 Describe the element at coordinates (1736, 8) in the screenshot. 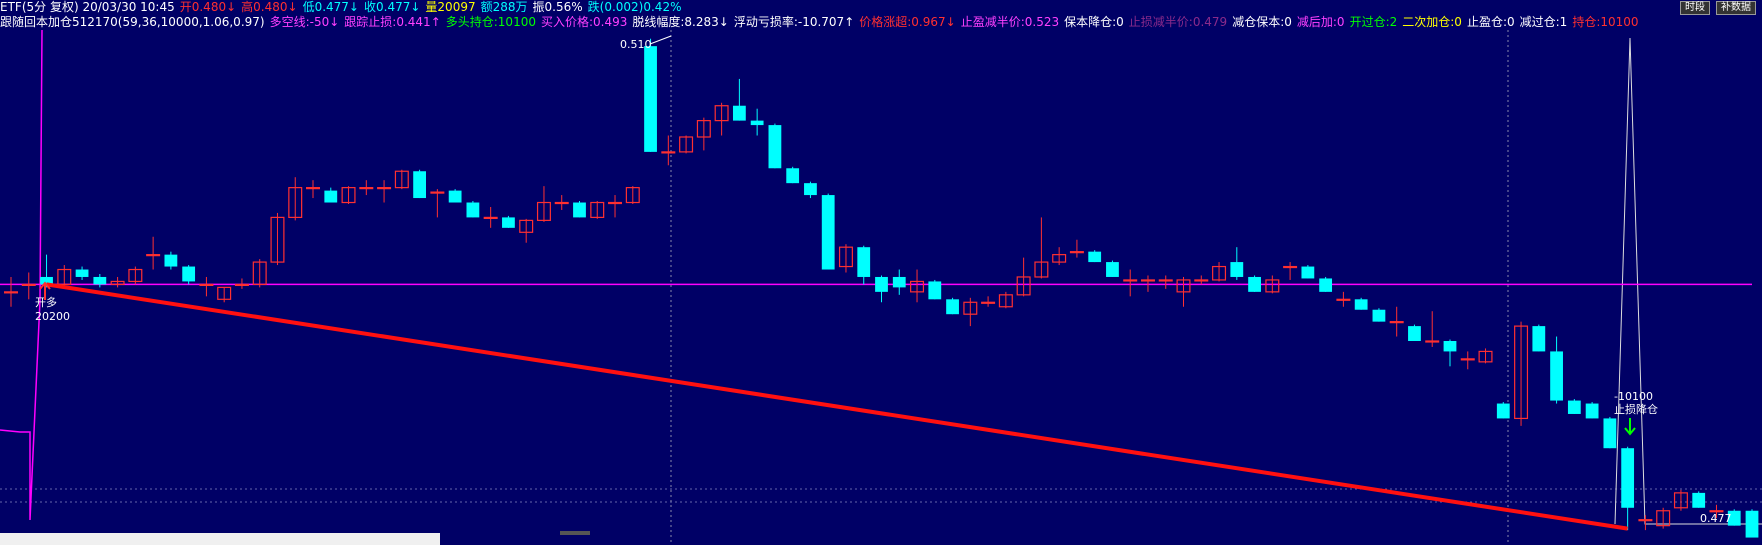

I see `button: 补数据` at that location.